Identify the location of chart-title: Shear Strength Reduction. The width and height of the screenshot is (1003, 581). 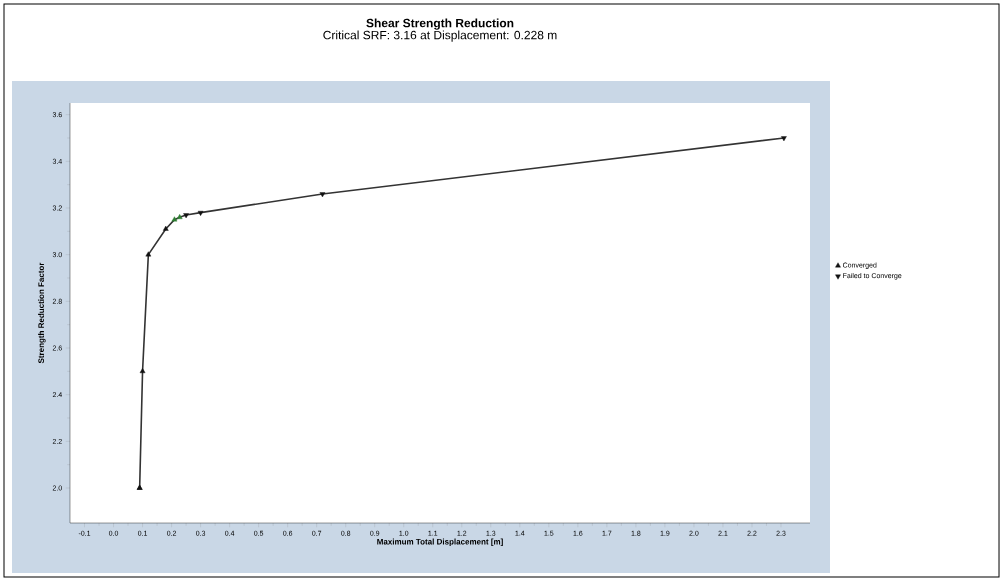
(440, 24).